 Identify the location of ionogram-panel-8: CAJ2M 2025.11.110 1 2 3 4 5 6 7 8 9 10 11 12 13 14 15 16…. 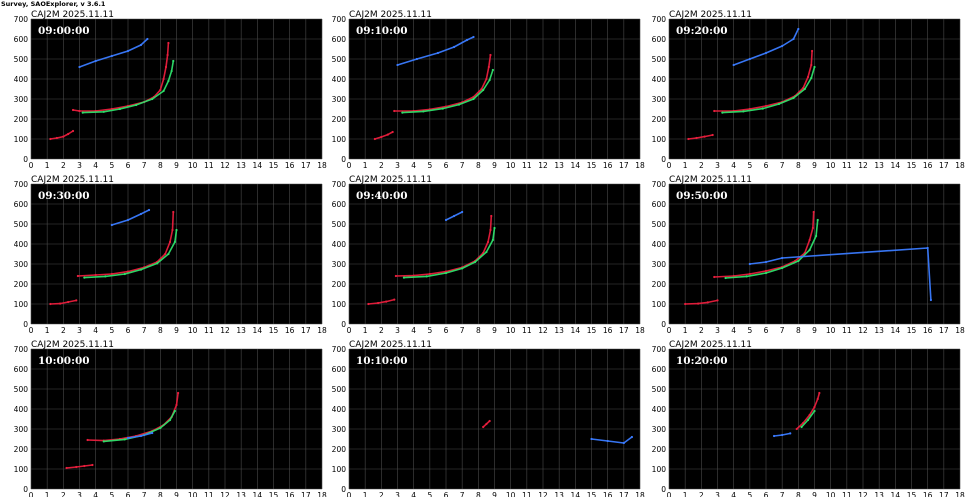
(488, 418).